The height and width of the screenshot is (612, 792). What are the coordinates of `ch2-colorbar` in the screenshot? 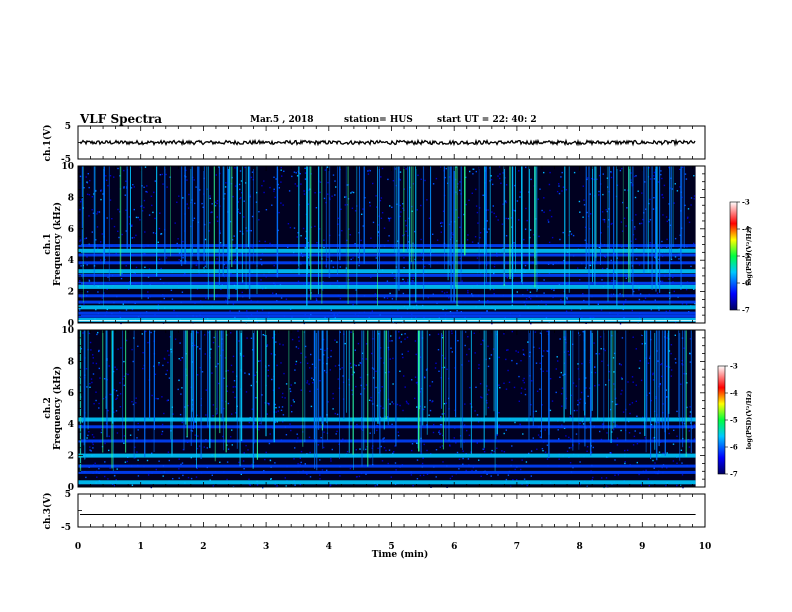 It's located at (721, 420).